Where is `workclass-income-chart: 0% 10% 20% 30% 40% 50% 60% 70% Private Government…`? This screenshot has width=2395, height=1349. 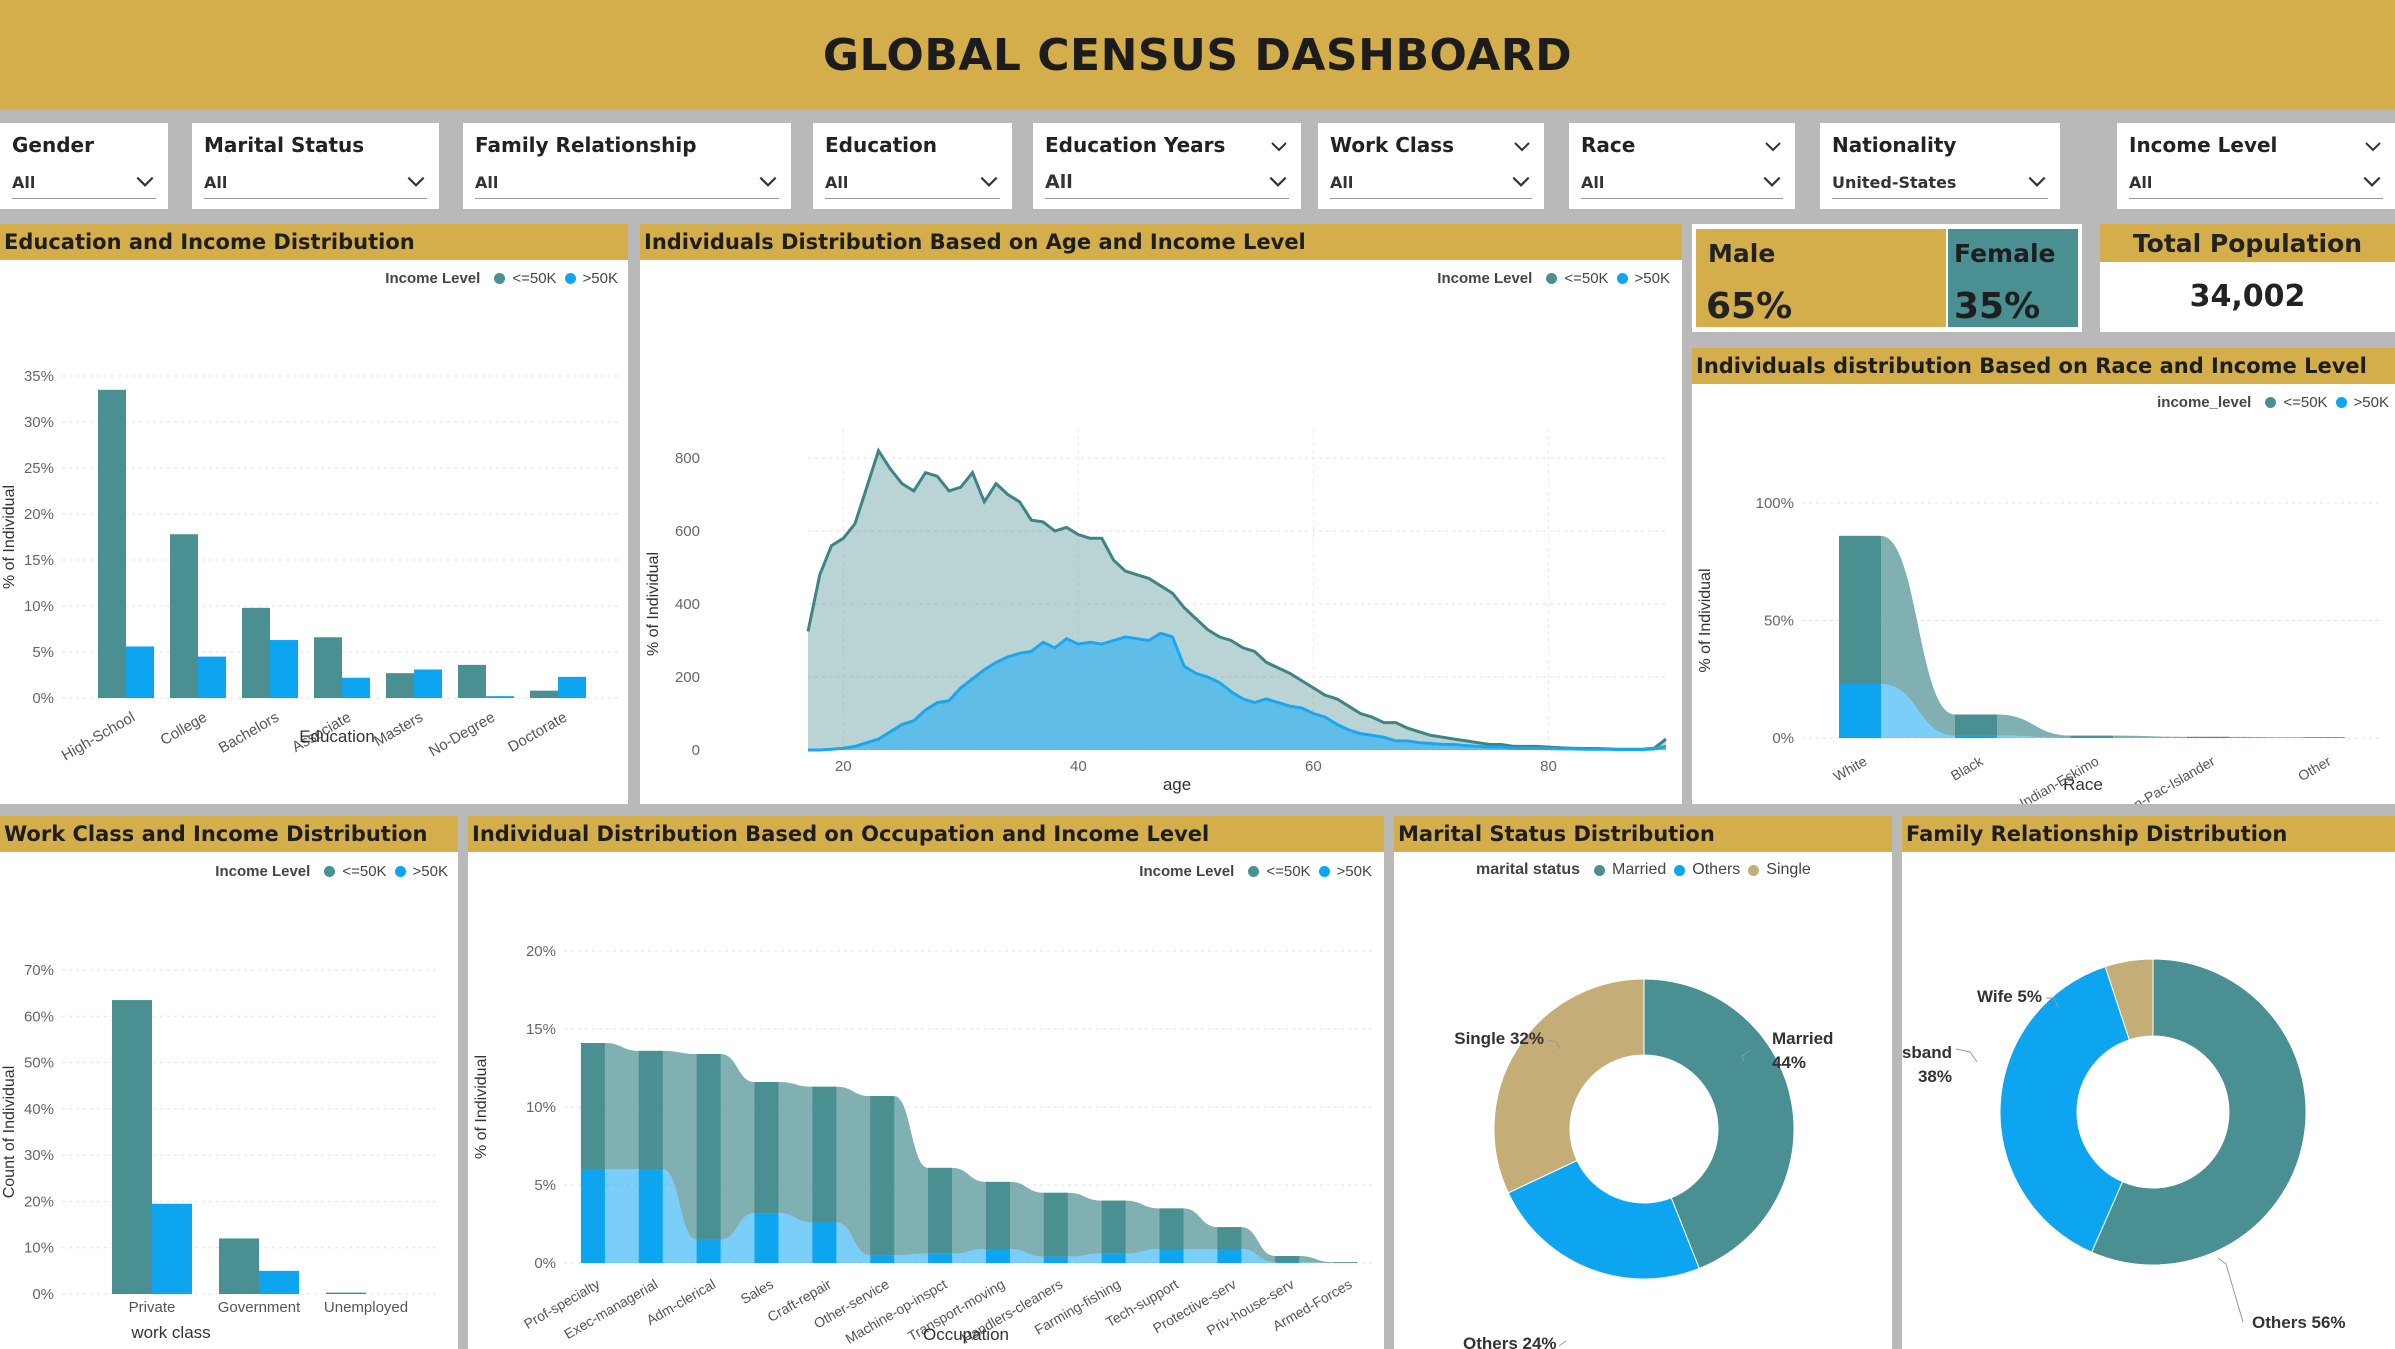
workclass-income-chart: 0% 10% 20% 30% 40% 50% 60% 70% Private Government… is located at coordinates (220, 1152).